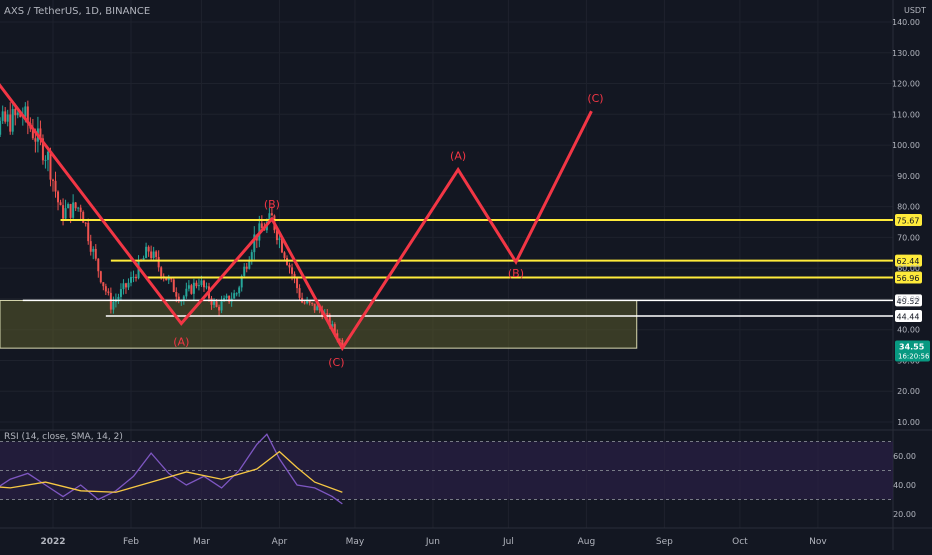 This screenshot has width=932, height=555. I want to click on zone-layer, so click(319, 324).